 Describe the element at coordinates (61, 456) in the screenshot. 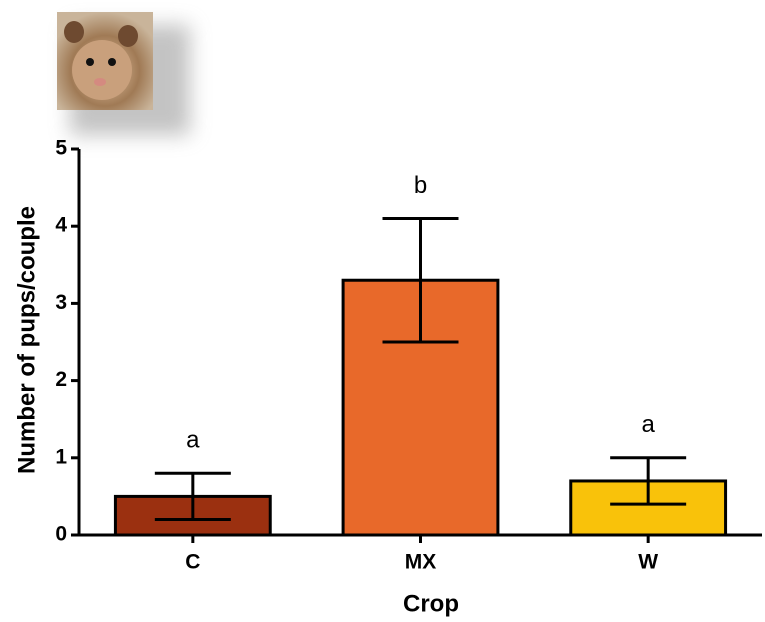

I see `y-tick-label: 1` at that location.